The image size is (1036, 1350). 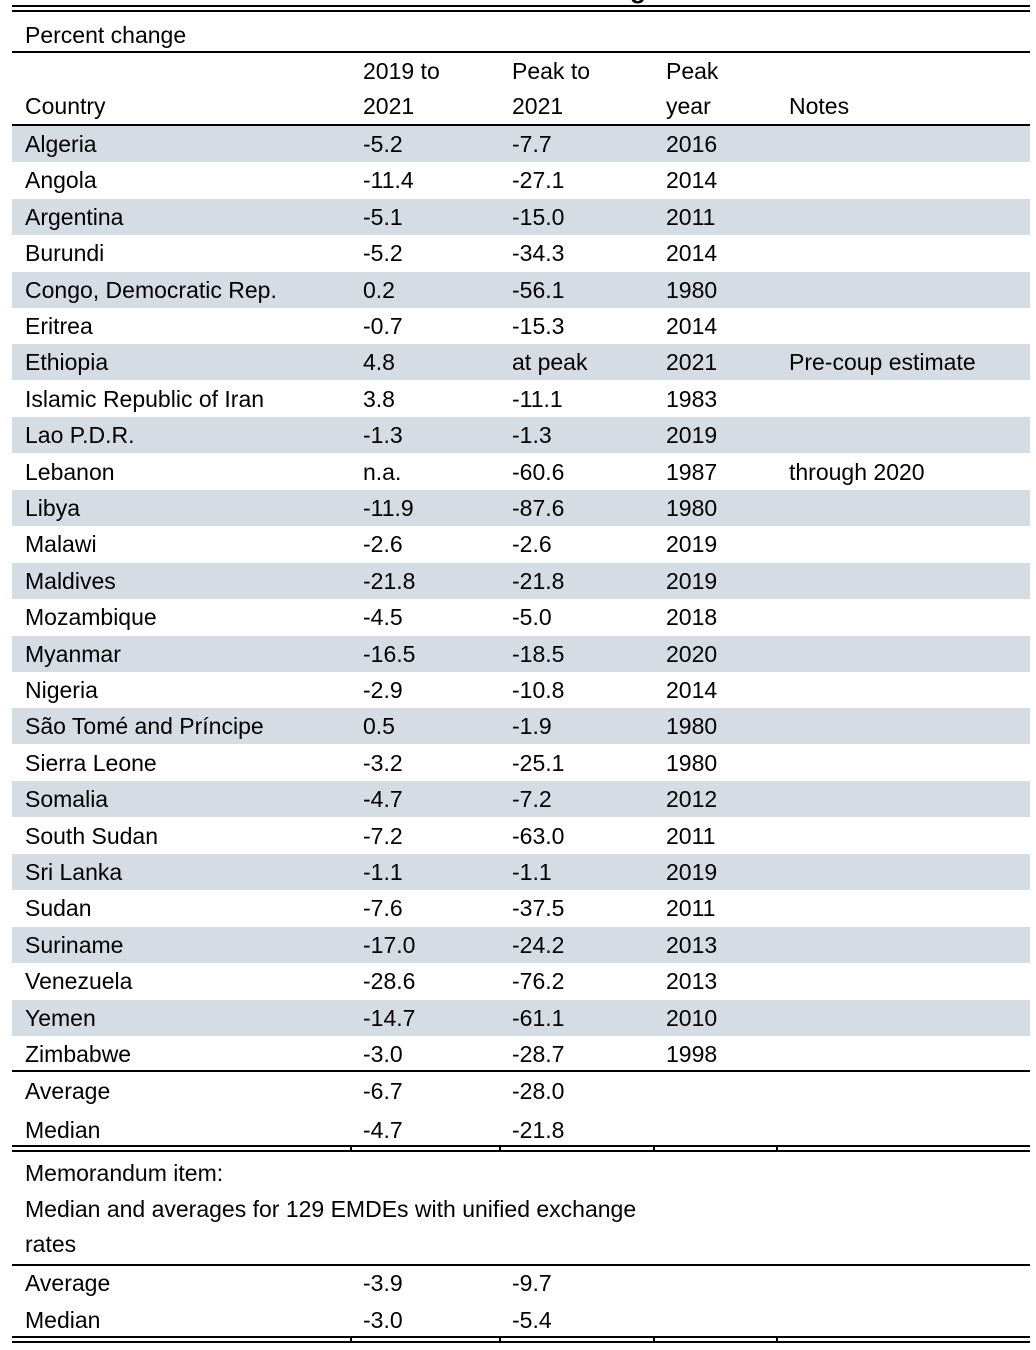 What do you see at coordinates (692, 398) in the screenshot?
I see `peak-year-cell: 1983` at bounding box center [692, 398].